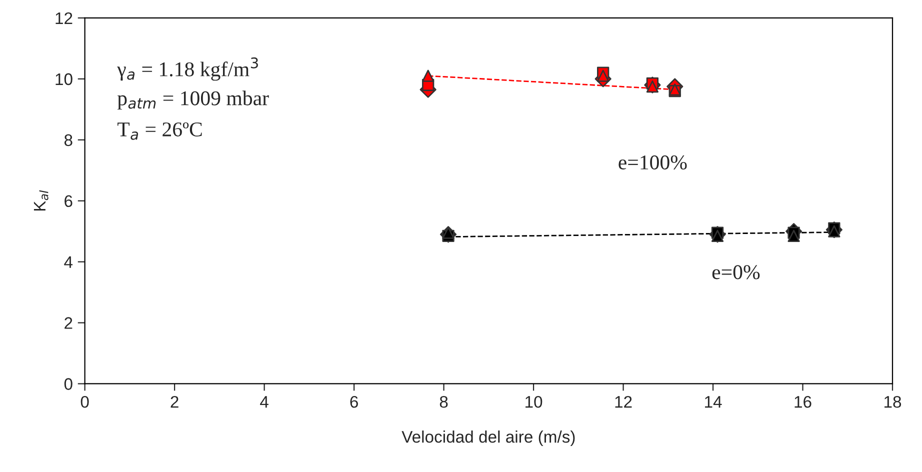  I want to click on x-tick-label: 0, so click(84, 402).